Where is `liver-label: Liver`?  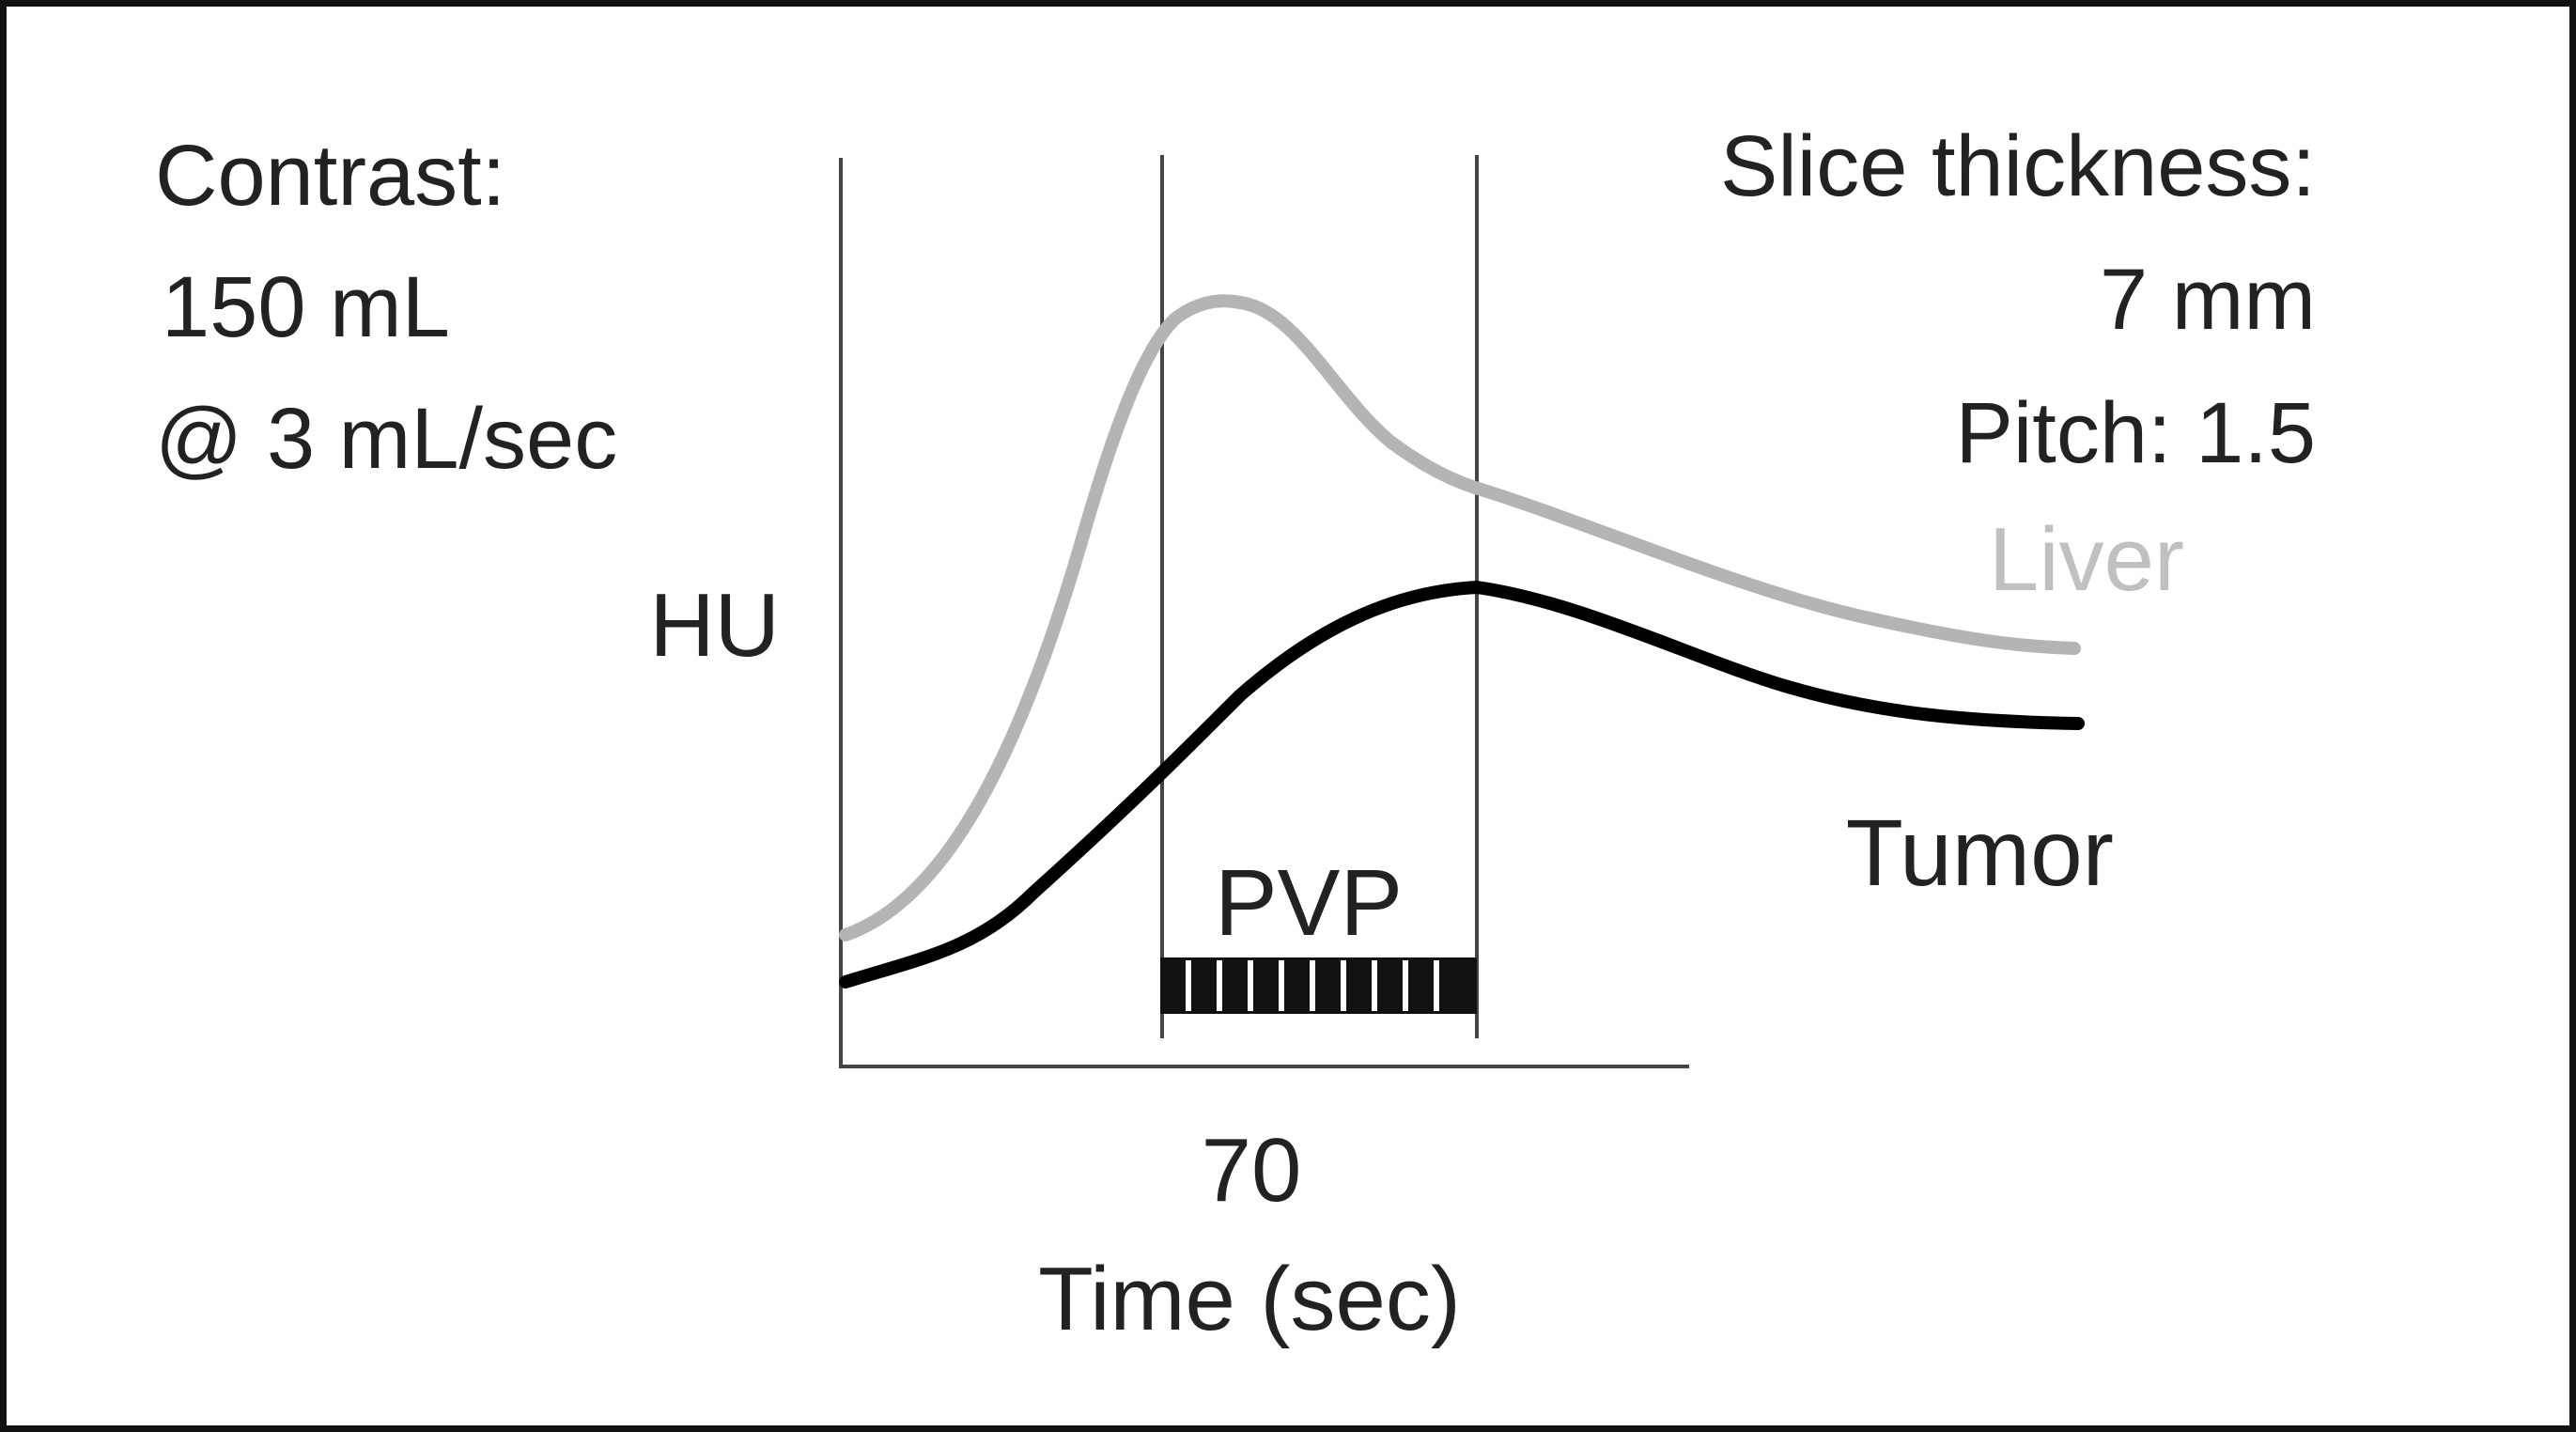
liver-label: Liver is located at coordinates (2086, 559).